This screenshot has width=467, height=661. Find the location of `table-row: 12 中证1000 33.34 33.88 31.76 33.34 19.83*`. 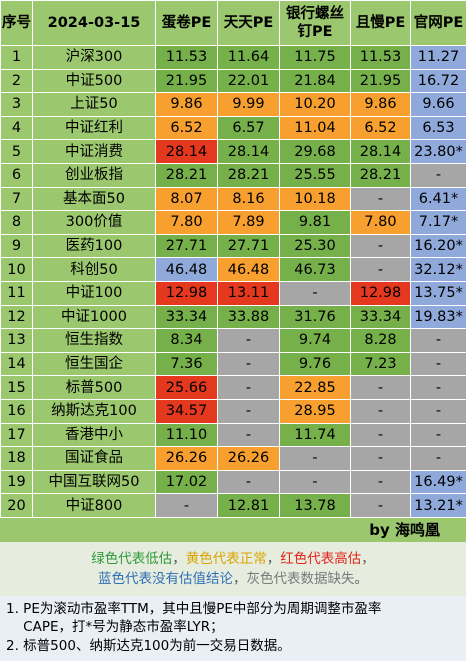

table-row: 12 中证1000 33.34 33.88 31.76 33.34 19.83* is located at coordinates (233, 317).